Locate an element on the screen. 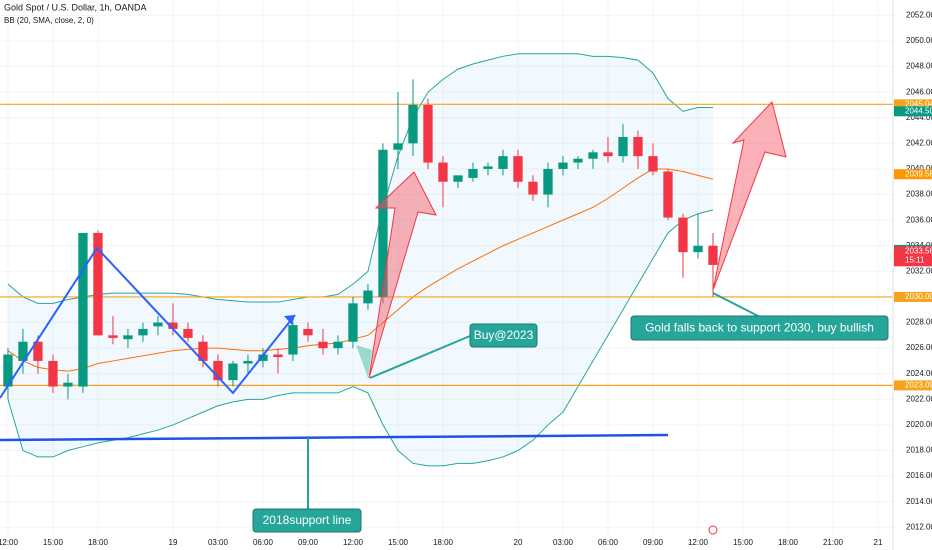 Image resolution: width=932 pixels, height=550 pixels. y-tick-label: 2014.000 is located at coordinates (919, 501).